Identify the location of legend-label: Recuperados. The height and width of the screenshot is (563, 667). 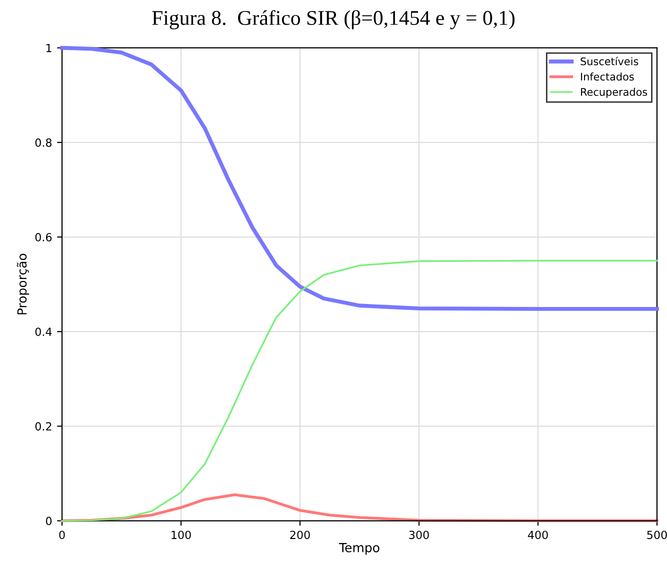
(614, 93).